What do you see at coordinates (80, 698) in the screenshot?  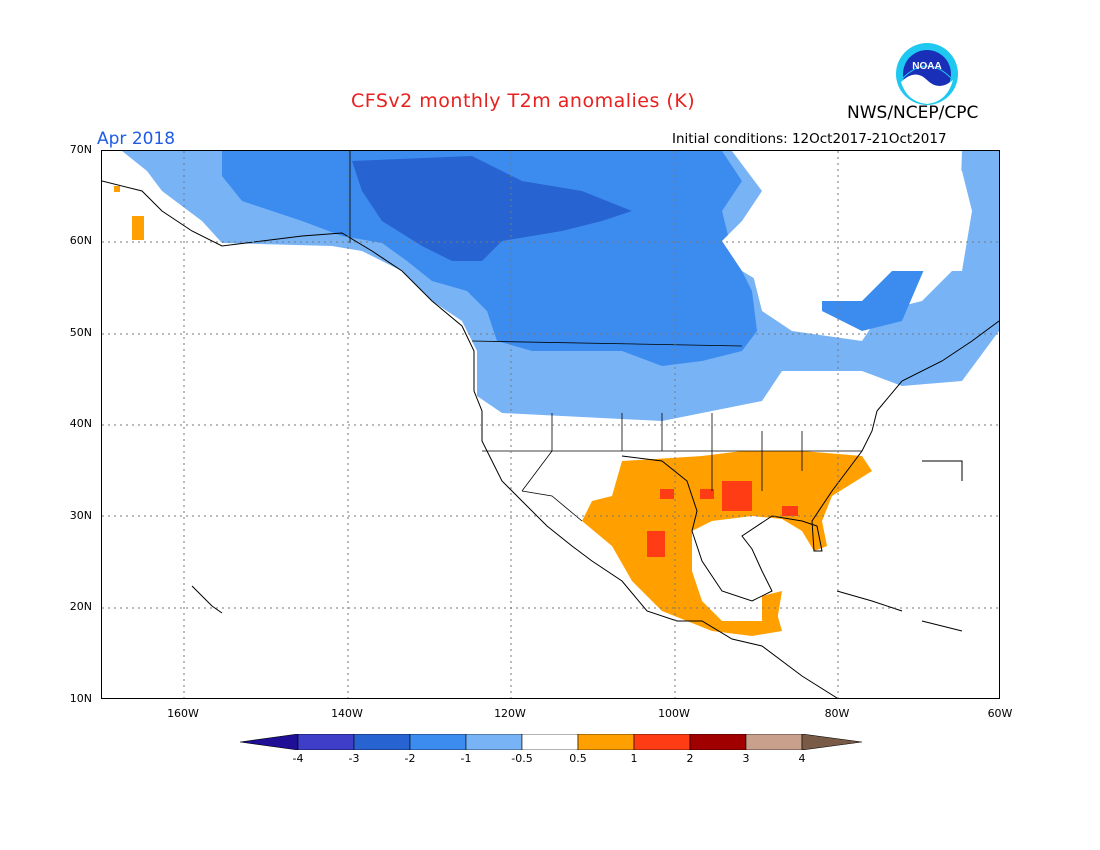 I see `lat-label-10n: 10N` at bounding box center [80, 698].